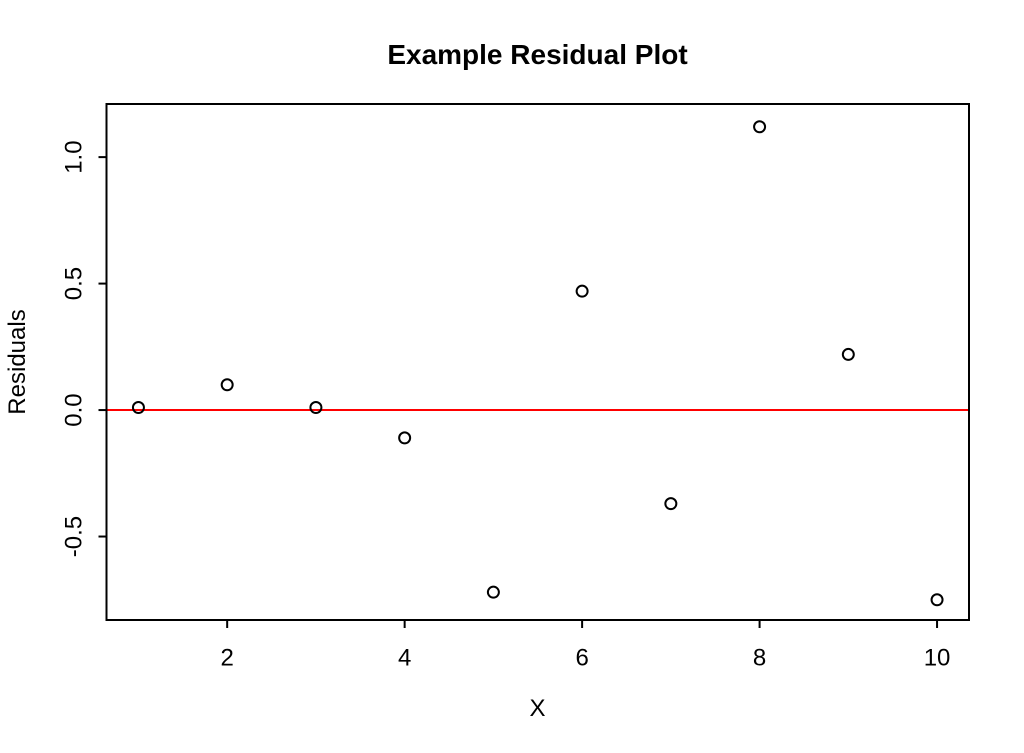 Image resolution: width=1024 pixels, height=753 pixels. What do you see at coordinates (74, 283) in the screenshot?
I see `y-axis-tick-label: 0.5` at bounding box center [74, 283].